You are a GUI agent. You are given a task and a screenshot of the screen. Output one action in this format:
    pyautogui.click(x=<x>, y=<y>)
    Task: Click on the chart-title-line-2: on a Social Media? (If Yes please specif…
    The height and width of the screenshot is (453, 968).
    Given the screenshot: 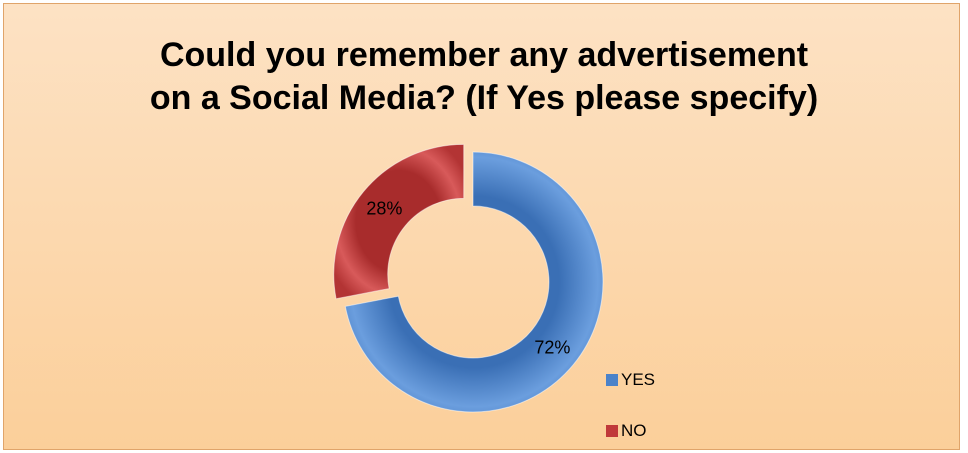 What is the action you would take?
    pyautogui.click(x=484, y=98)
    